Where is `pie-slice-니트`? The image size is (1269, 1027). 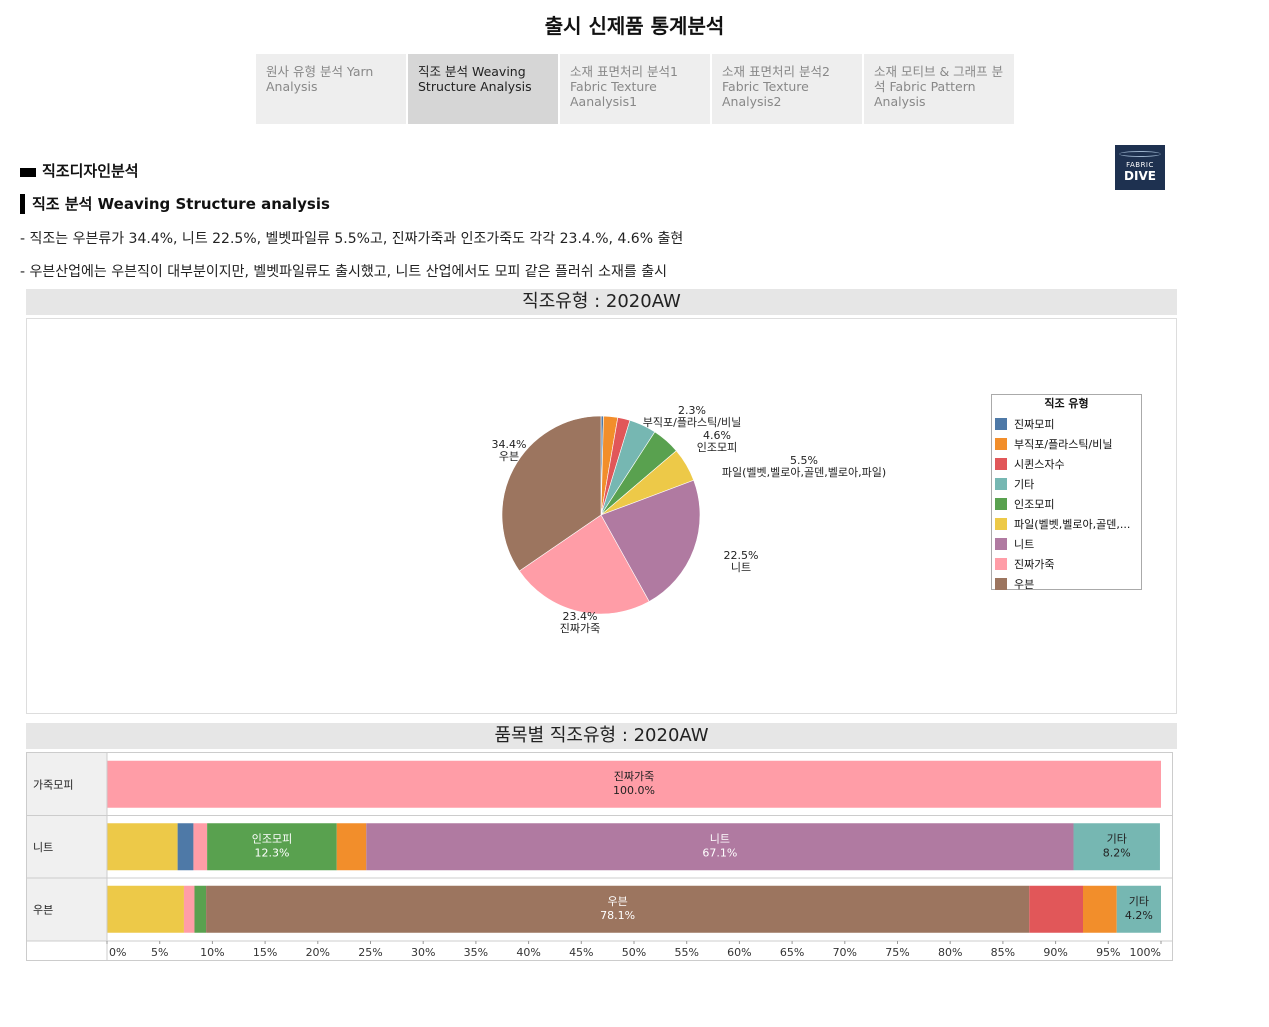
pie-slice-니트 is located at coordinates (650, 540).